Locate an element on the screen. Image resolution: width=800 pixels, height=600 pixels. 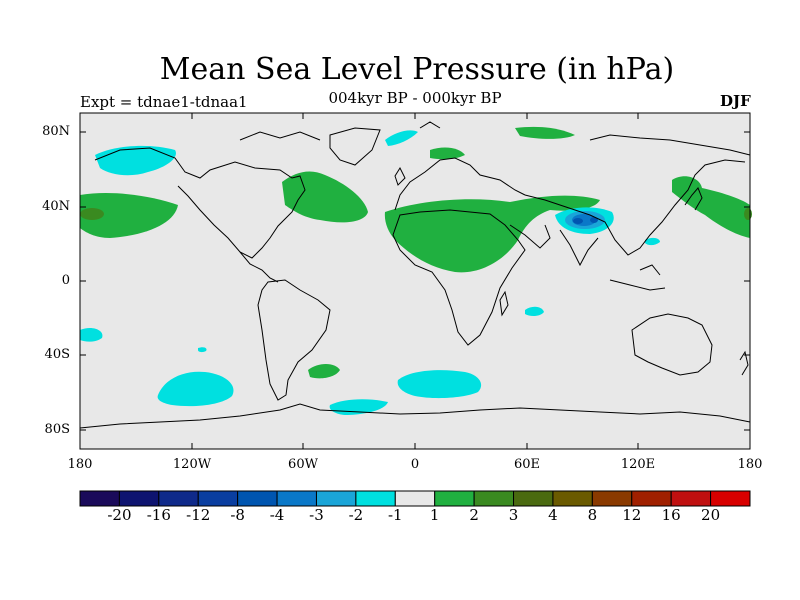
coast-south-america is located at coordinates (294, 340).